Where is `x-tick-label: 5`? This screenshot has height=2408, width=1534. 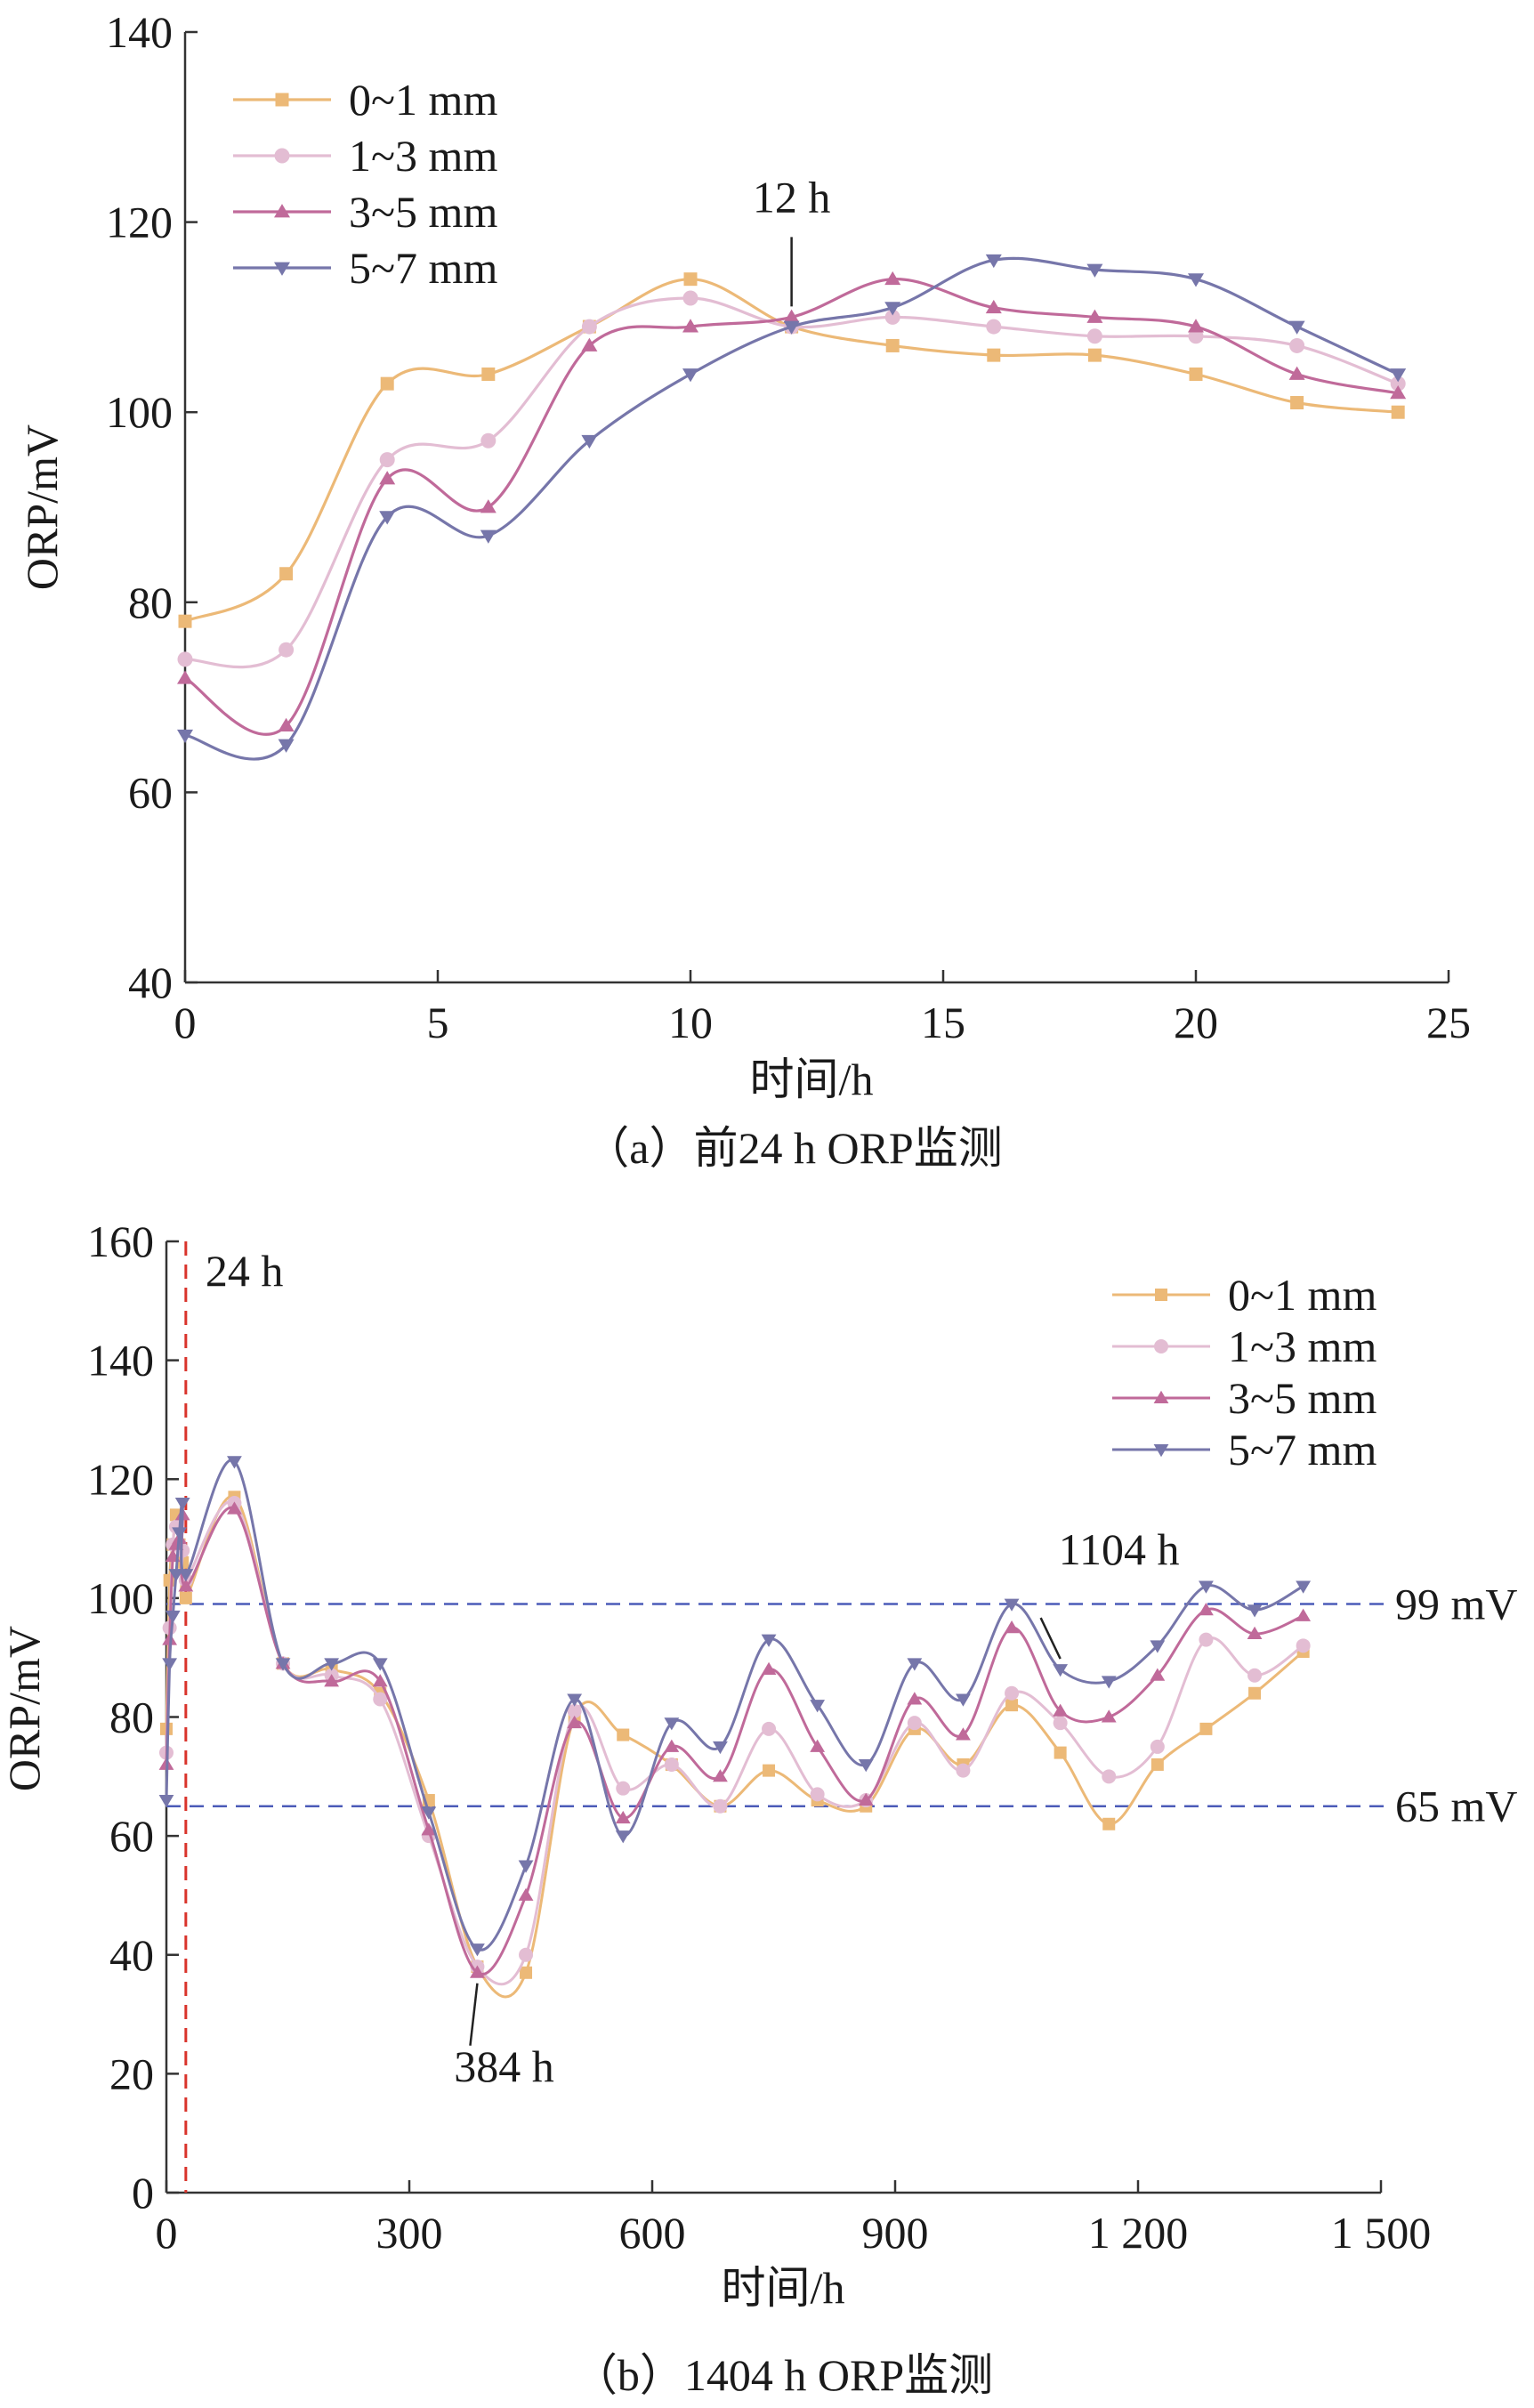 x-tick-label: 5 is located at coordinates (438, 1022).